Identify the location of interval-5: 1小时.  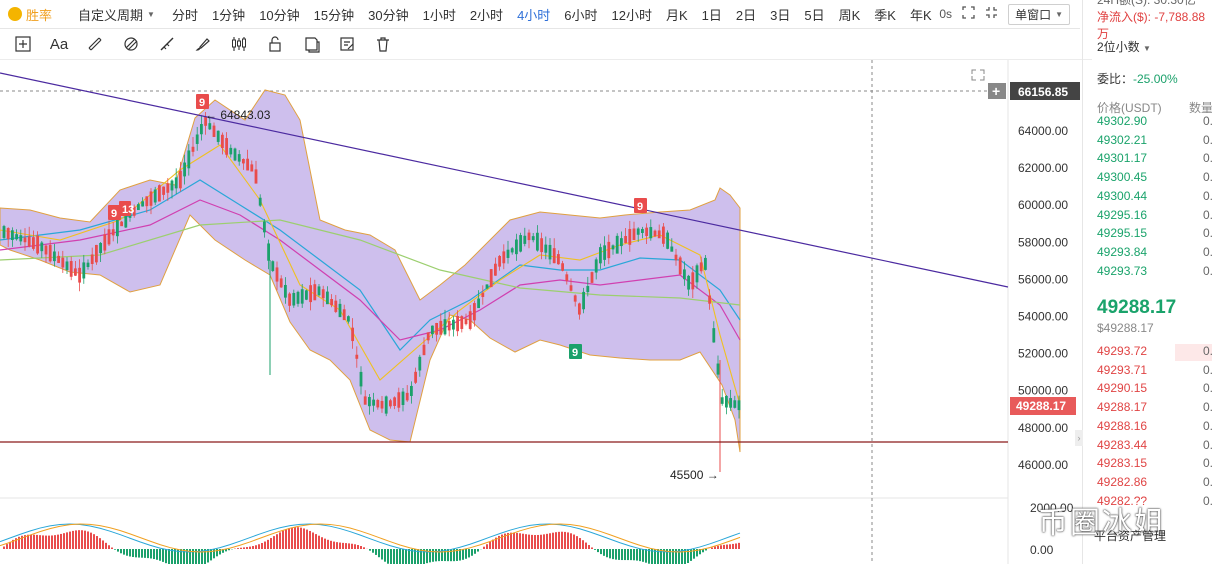
(439, 14).